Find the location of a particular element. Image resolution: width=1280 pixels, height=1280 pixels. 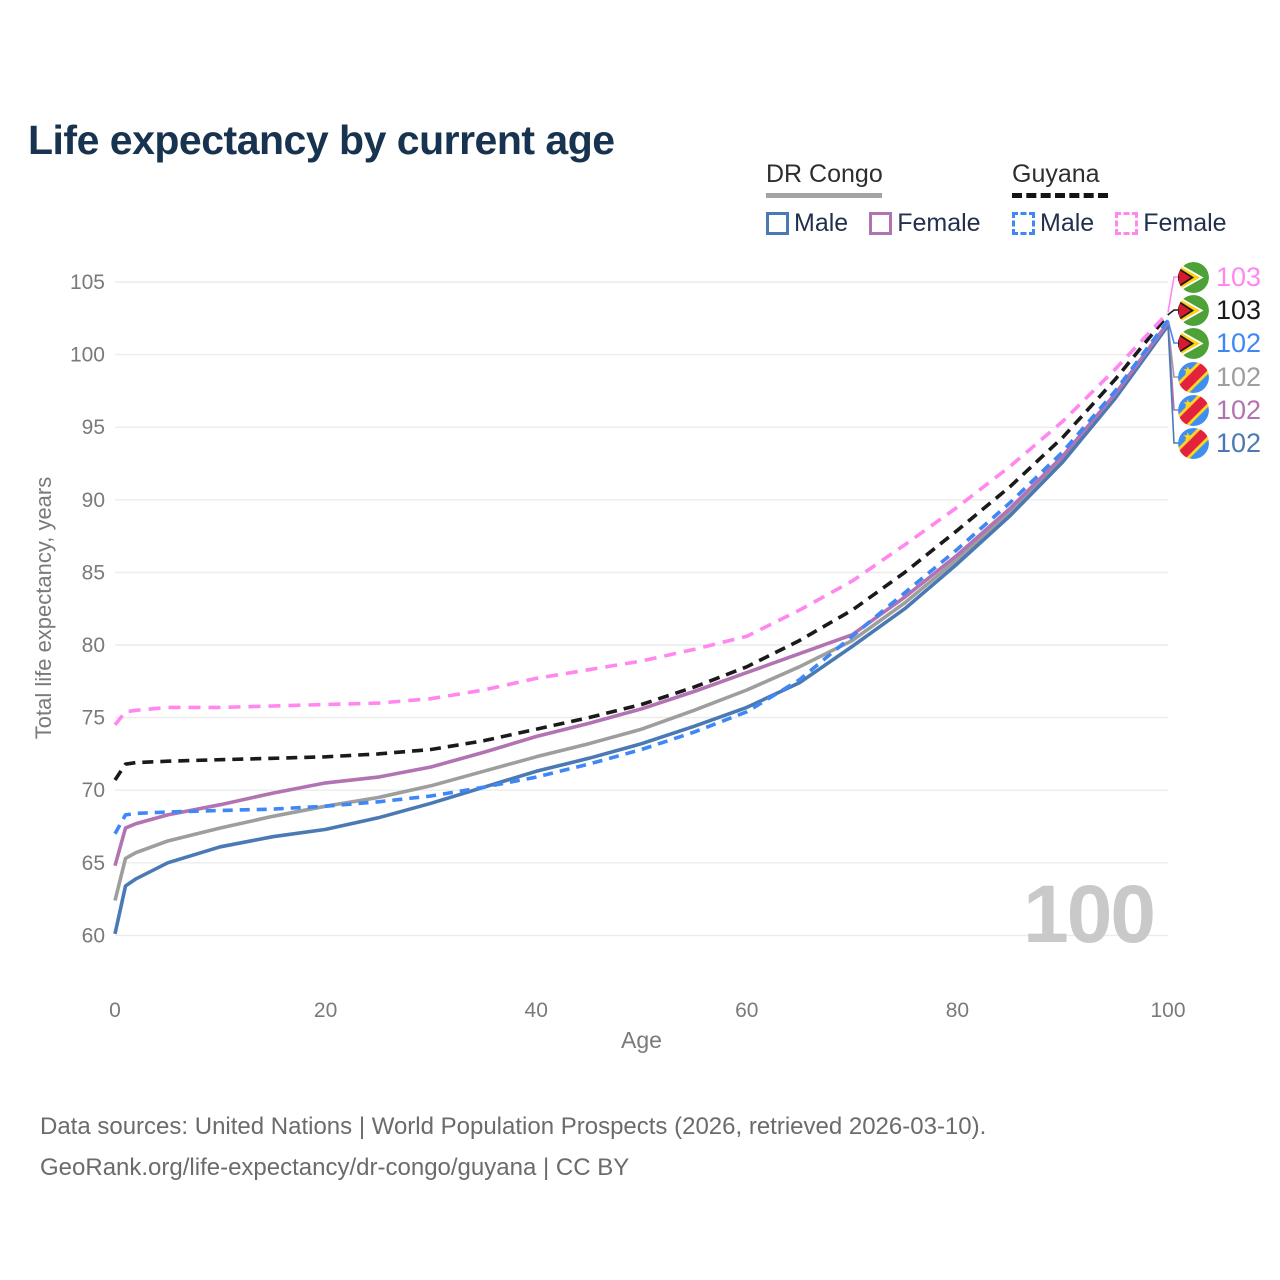

svg-text: 40 is located at coordinates (536, 1010).